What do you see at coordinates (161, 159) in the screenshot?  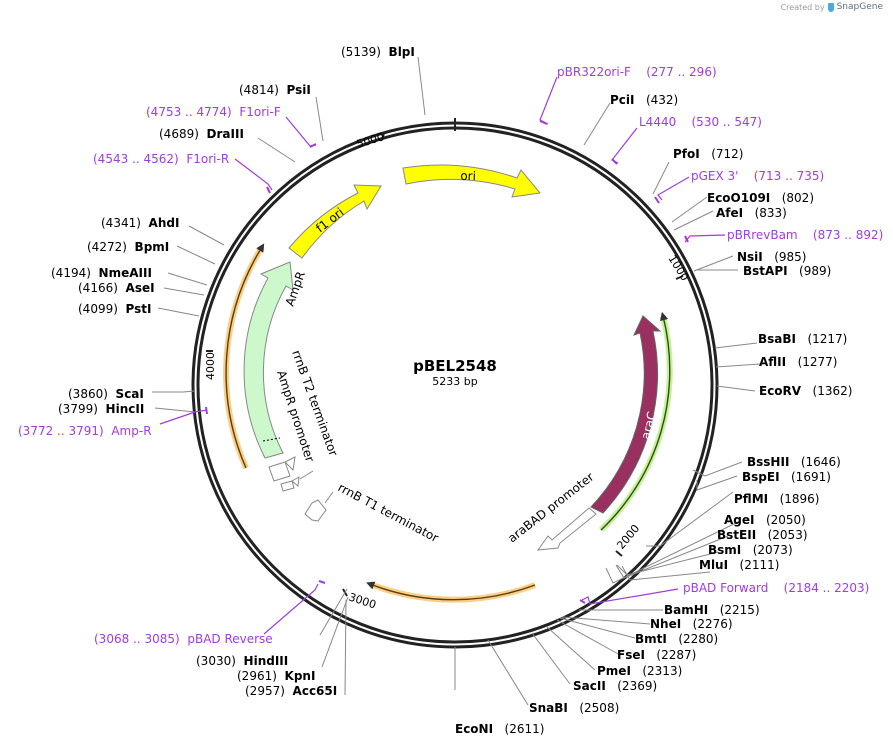 I see `primer-f1ori-r: (4543 .. 4562) F1ori-R` at bounding box center [161, 159].